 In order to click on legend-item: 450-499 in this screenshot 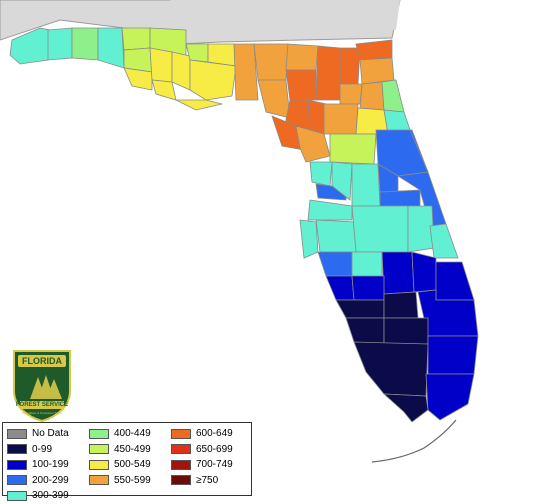, I will do `click(129, 450)`.